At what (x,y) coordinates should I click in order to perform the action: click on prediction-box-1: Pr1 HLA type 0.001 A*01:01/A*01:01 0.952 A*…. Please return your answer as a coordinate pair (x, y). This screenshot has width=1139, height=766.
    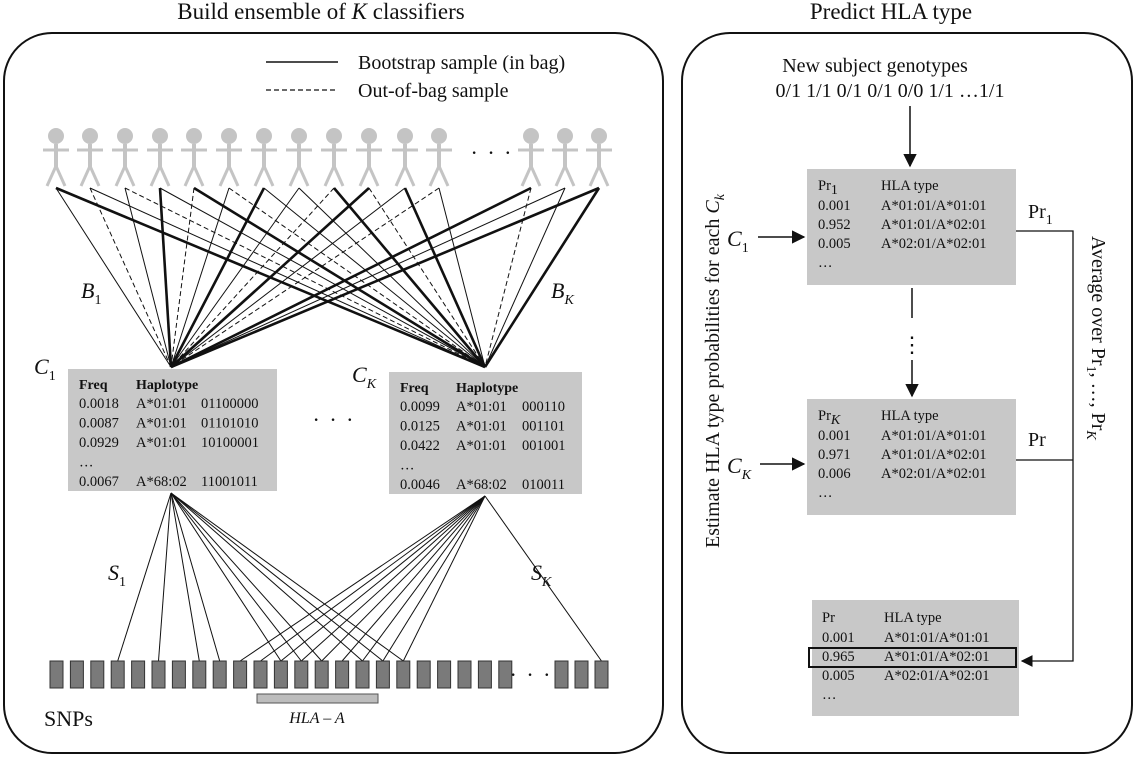
    Looking at the image, I should click on (911, 227).